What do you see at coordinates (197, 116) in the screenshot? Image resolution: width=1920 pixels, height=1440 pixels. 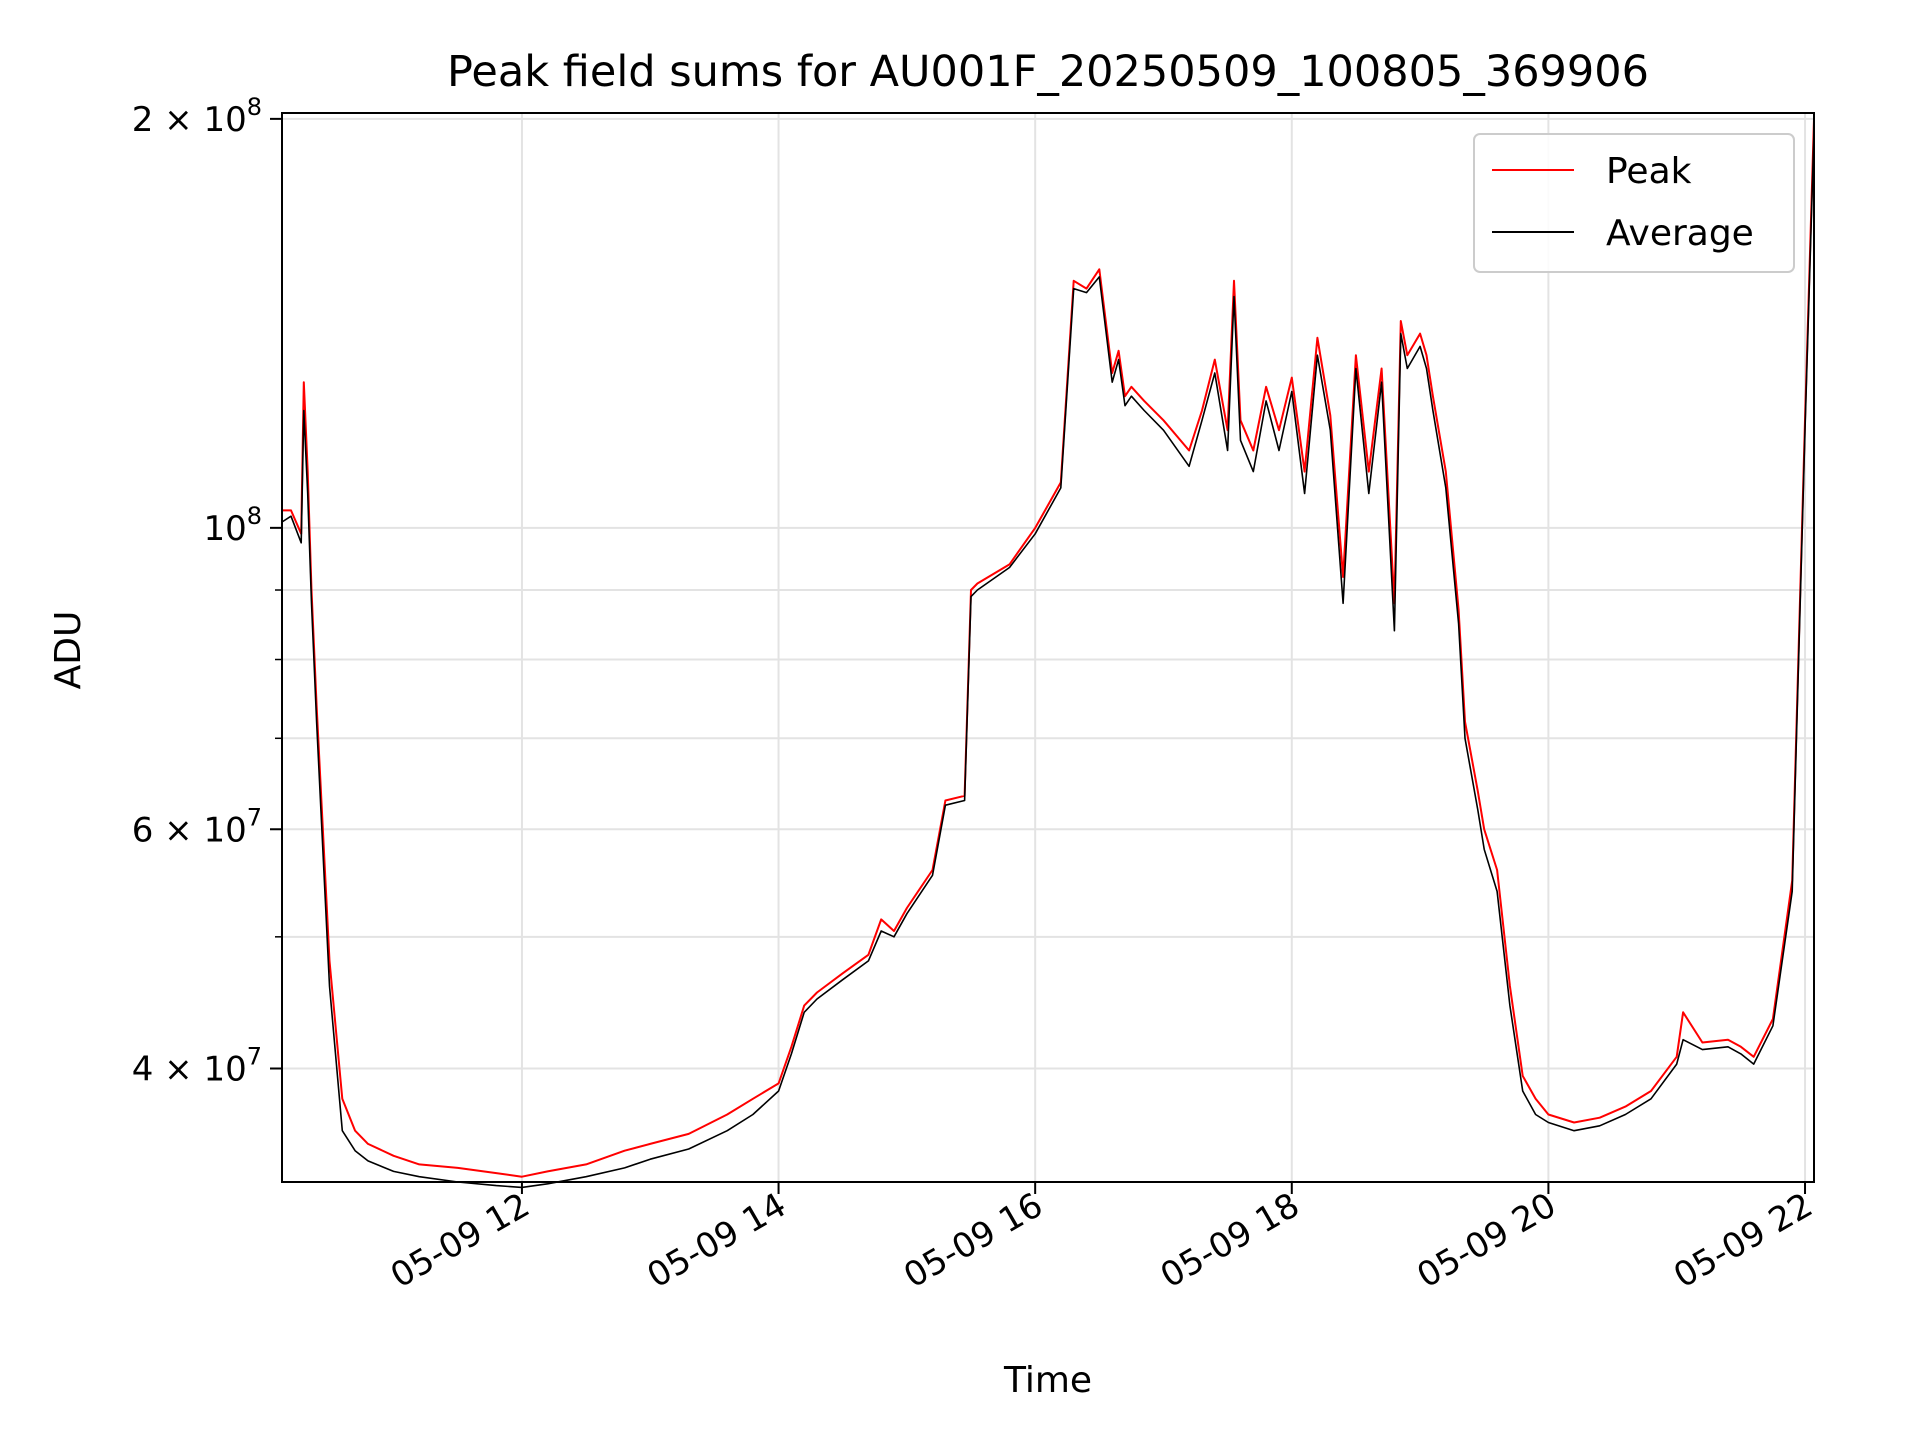 I see `y-tick-label: 2 × 108` at bounding box center [197, 116].